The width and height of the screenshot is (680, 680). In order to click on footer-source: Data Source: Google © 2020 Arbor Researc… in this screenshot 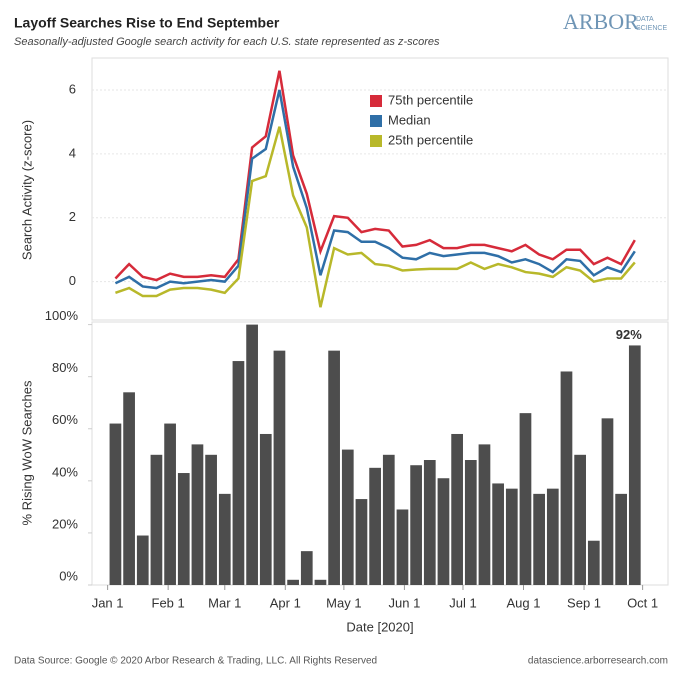, I will do `click(195, 661)`.